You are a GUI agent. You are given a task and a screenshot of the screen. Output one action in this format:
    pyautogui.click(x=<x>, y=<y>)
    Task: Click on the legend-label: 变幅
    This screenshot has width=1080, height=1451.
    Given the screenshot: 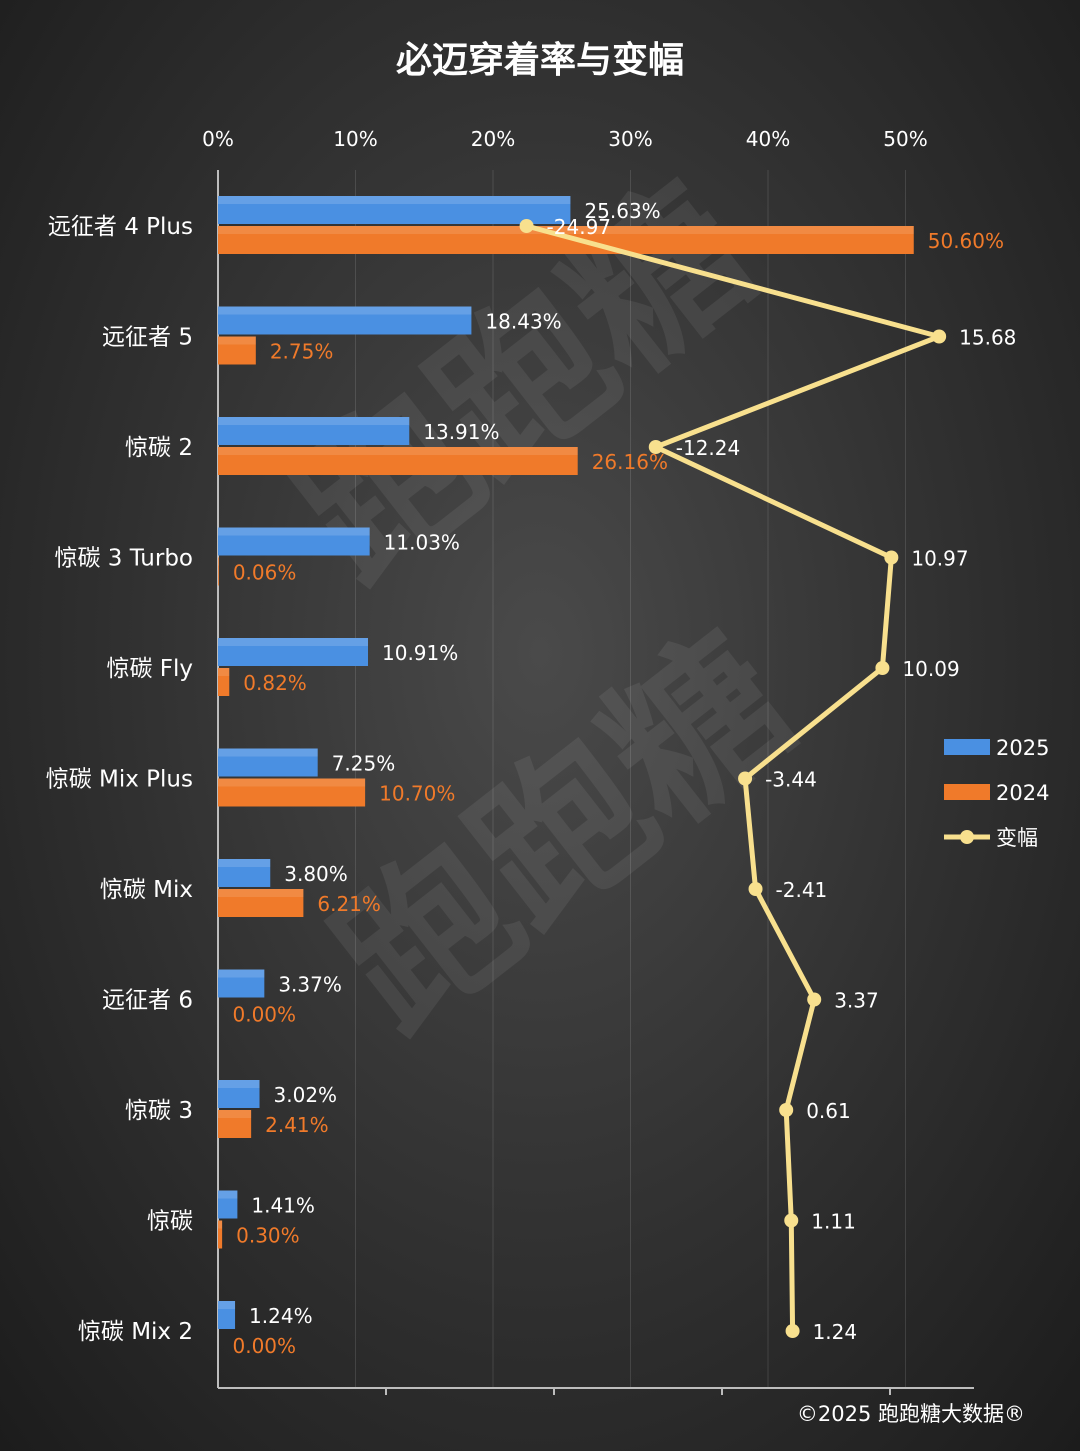 What is the action you would take?
    pyautogui.click(x=1017, y=838)
    